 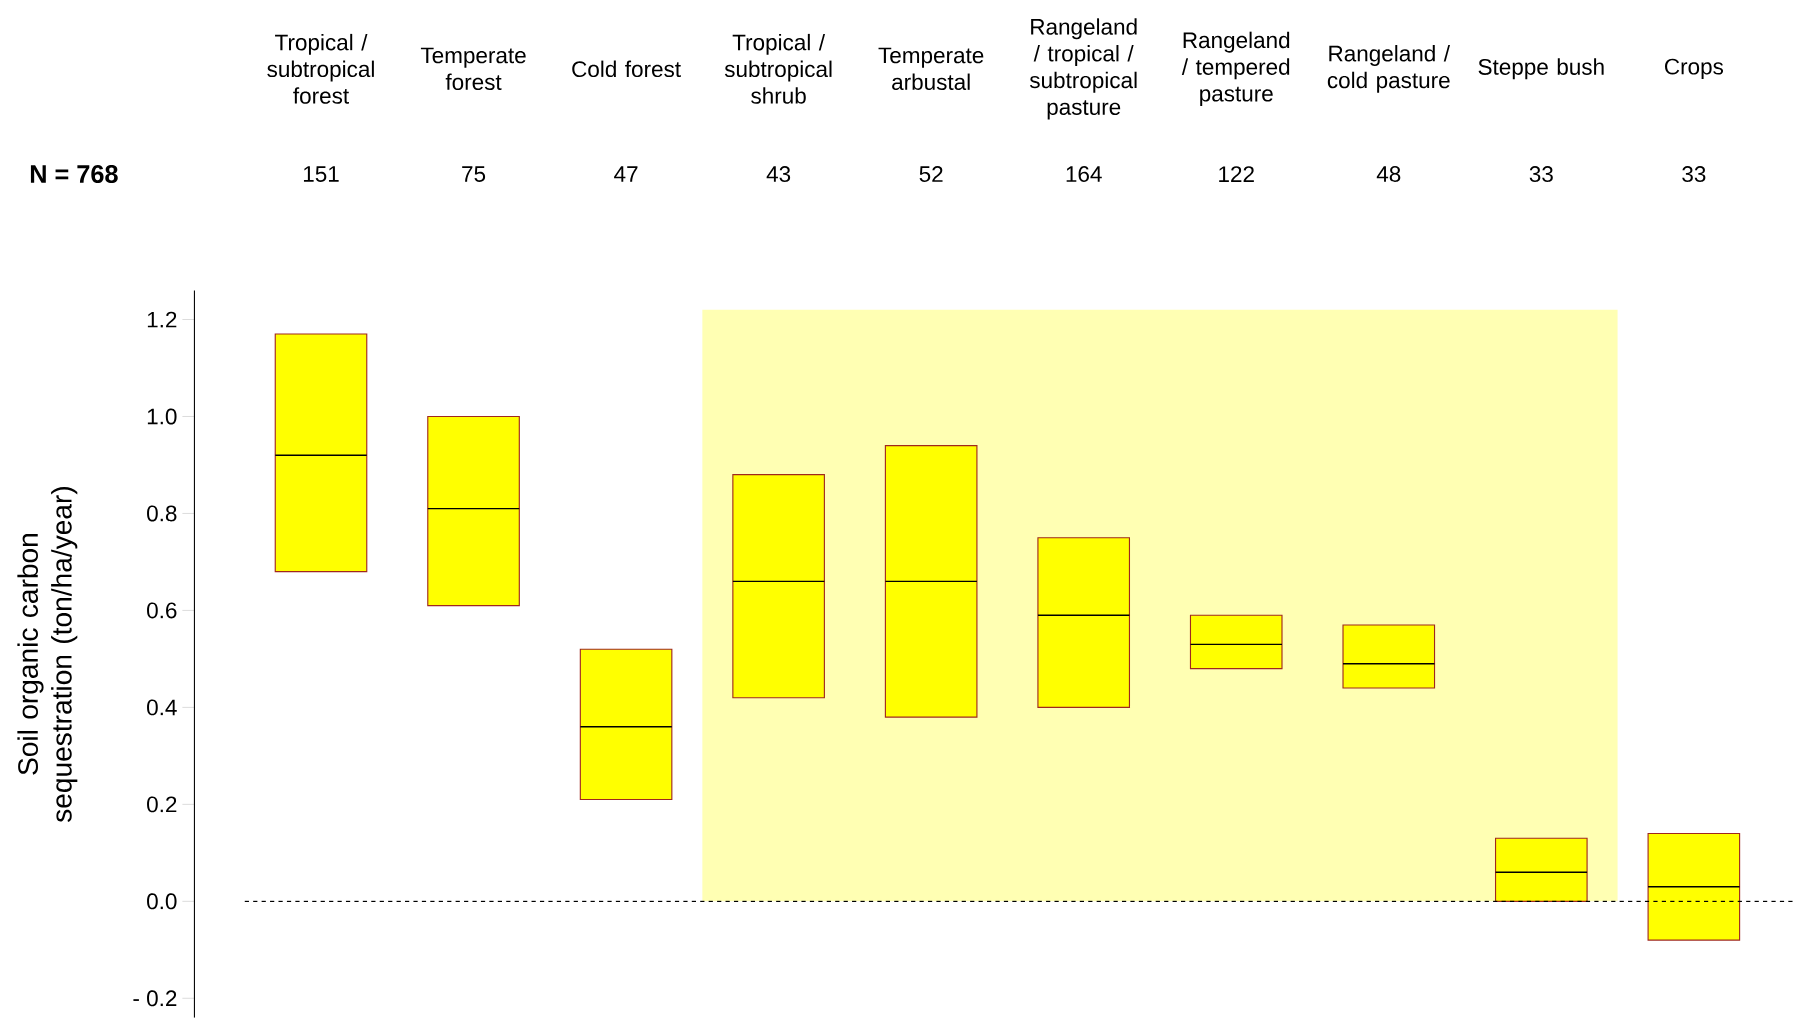 What do you see at coordinates (1541, 69) in the screenshot?
I see `x-tick-label: Steppe bush` at bounding box center [1541, 69].